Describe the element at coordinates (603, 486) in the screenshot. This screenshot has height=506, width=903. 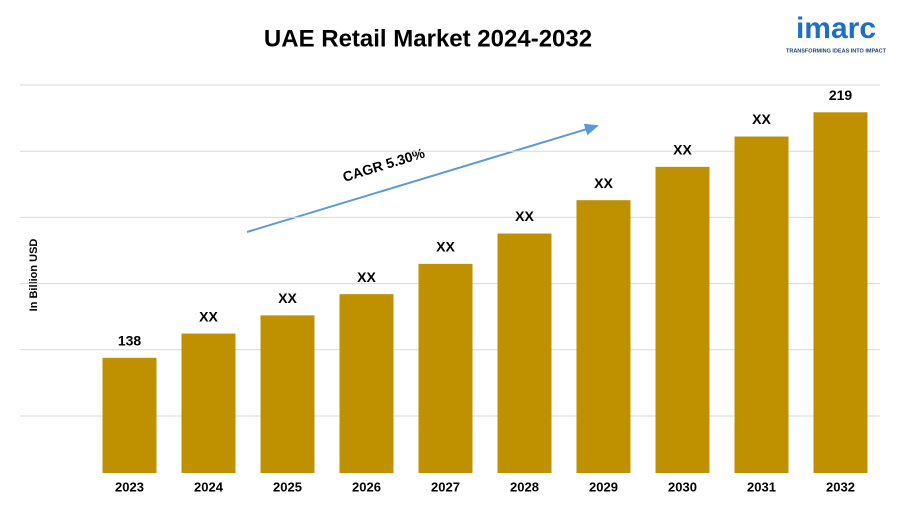
I see `x-tick-label: 2029` at that location.